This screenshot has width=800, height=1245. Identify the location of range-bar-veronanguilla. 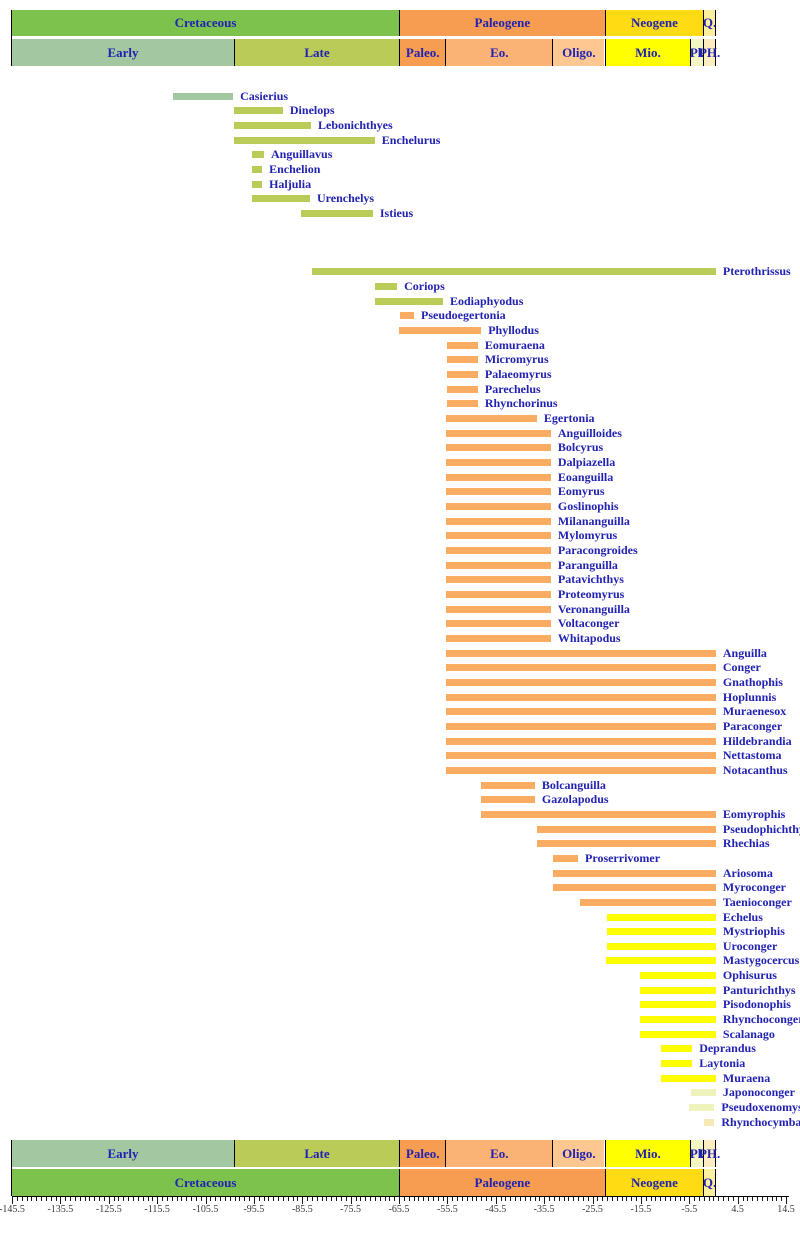
(498, 609).